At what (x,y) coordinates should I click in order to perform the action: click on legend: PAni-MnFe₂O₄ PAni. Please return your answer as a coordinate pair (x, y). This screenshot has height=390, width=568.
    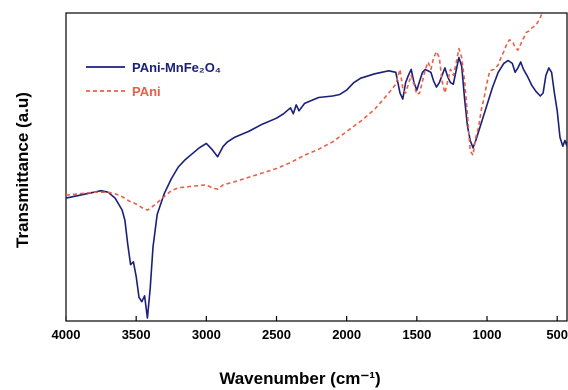
    Looking at the image, I should click on (153, 79).